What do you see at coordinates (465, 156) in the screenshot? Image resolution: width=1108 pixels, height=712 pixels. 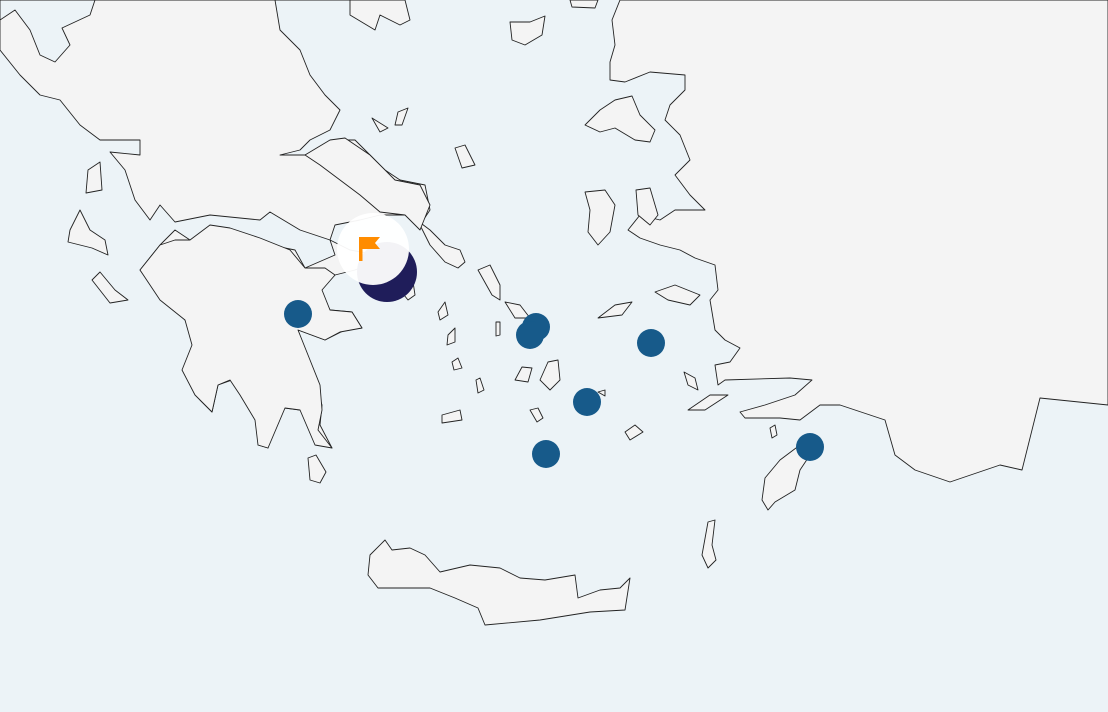 I see `land-skyros` at bounding box center [465, 156].